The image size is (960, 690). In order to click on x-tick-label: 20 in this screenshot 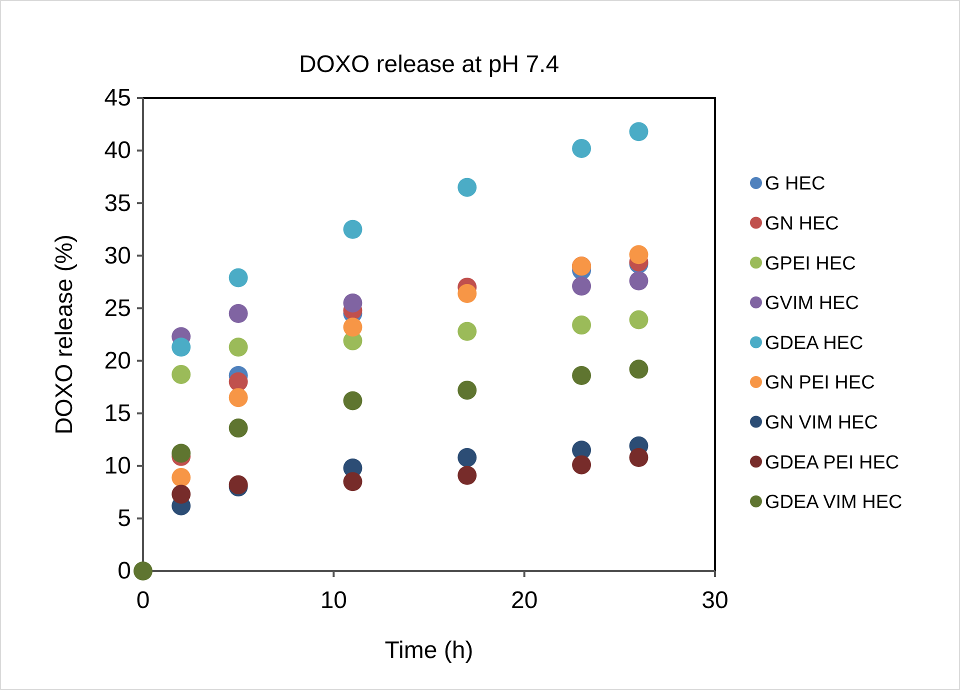, I will do `click(524, 600)`.